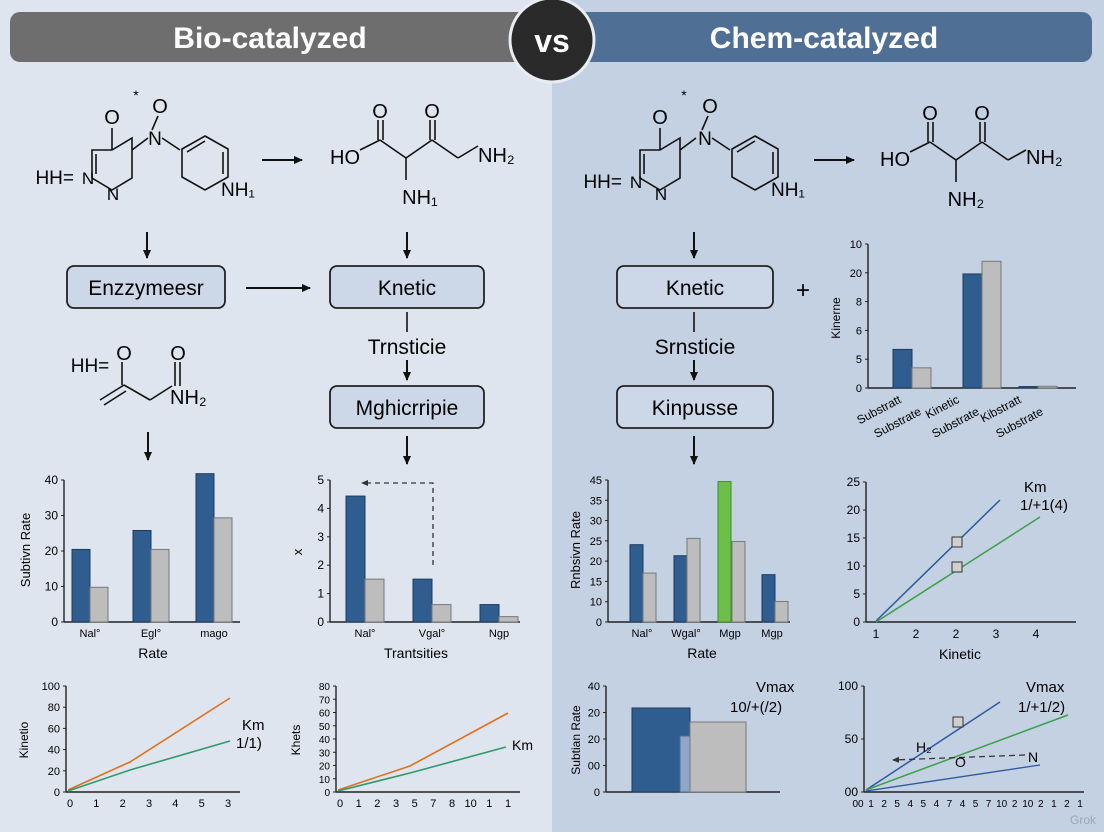  Describe the element at coordinates (958, 722) in the screenshot. I see `marker-square` at that location.